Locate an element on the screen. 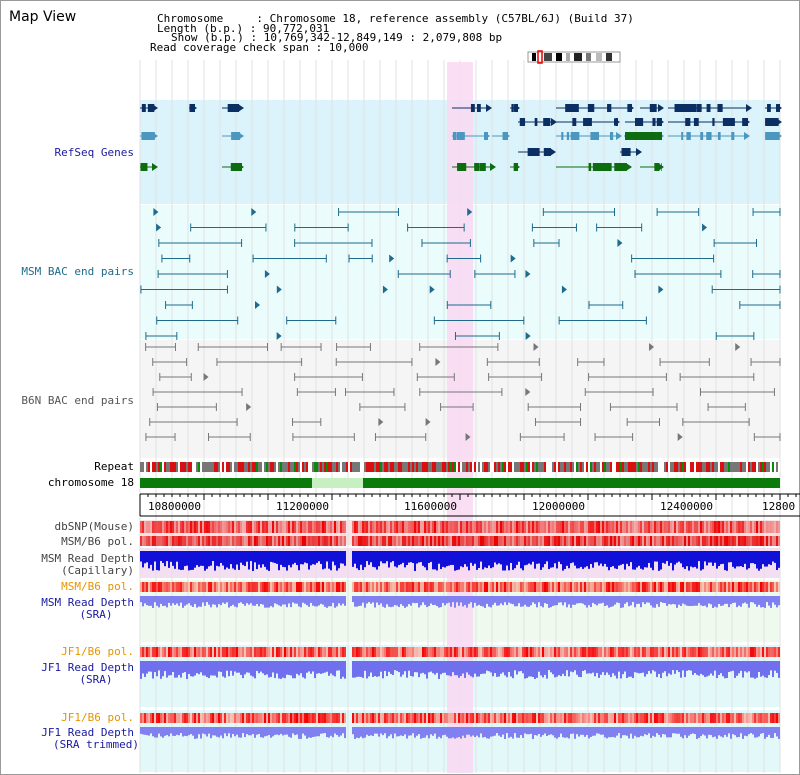 This screenshot has height=775, width=800. track-label-jf1-b6-pol-1: JF1/B6 pol. is located at coordinates (97, 651).